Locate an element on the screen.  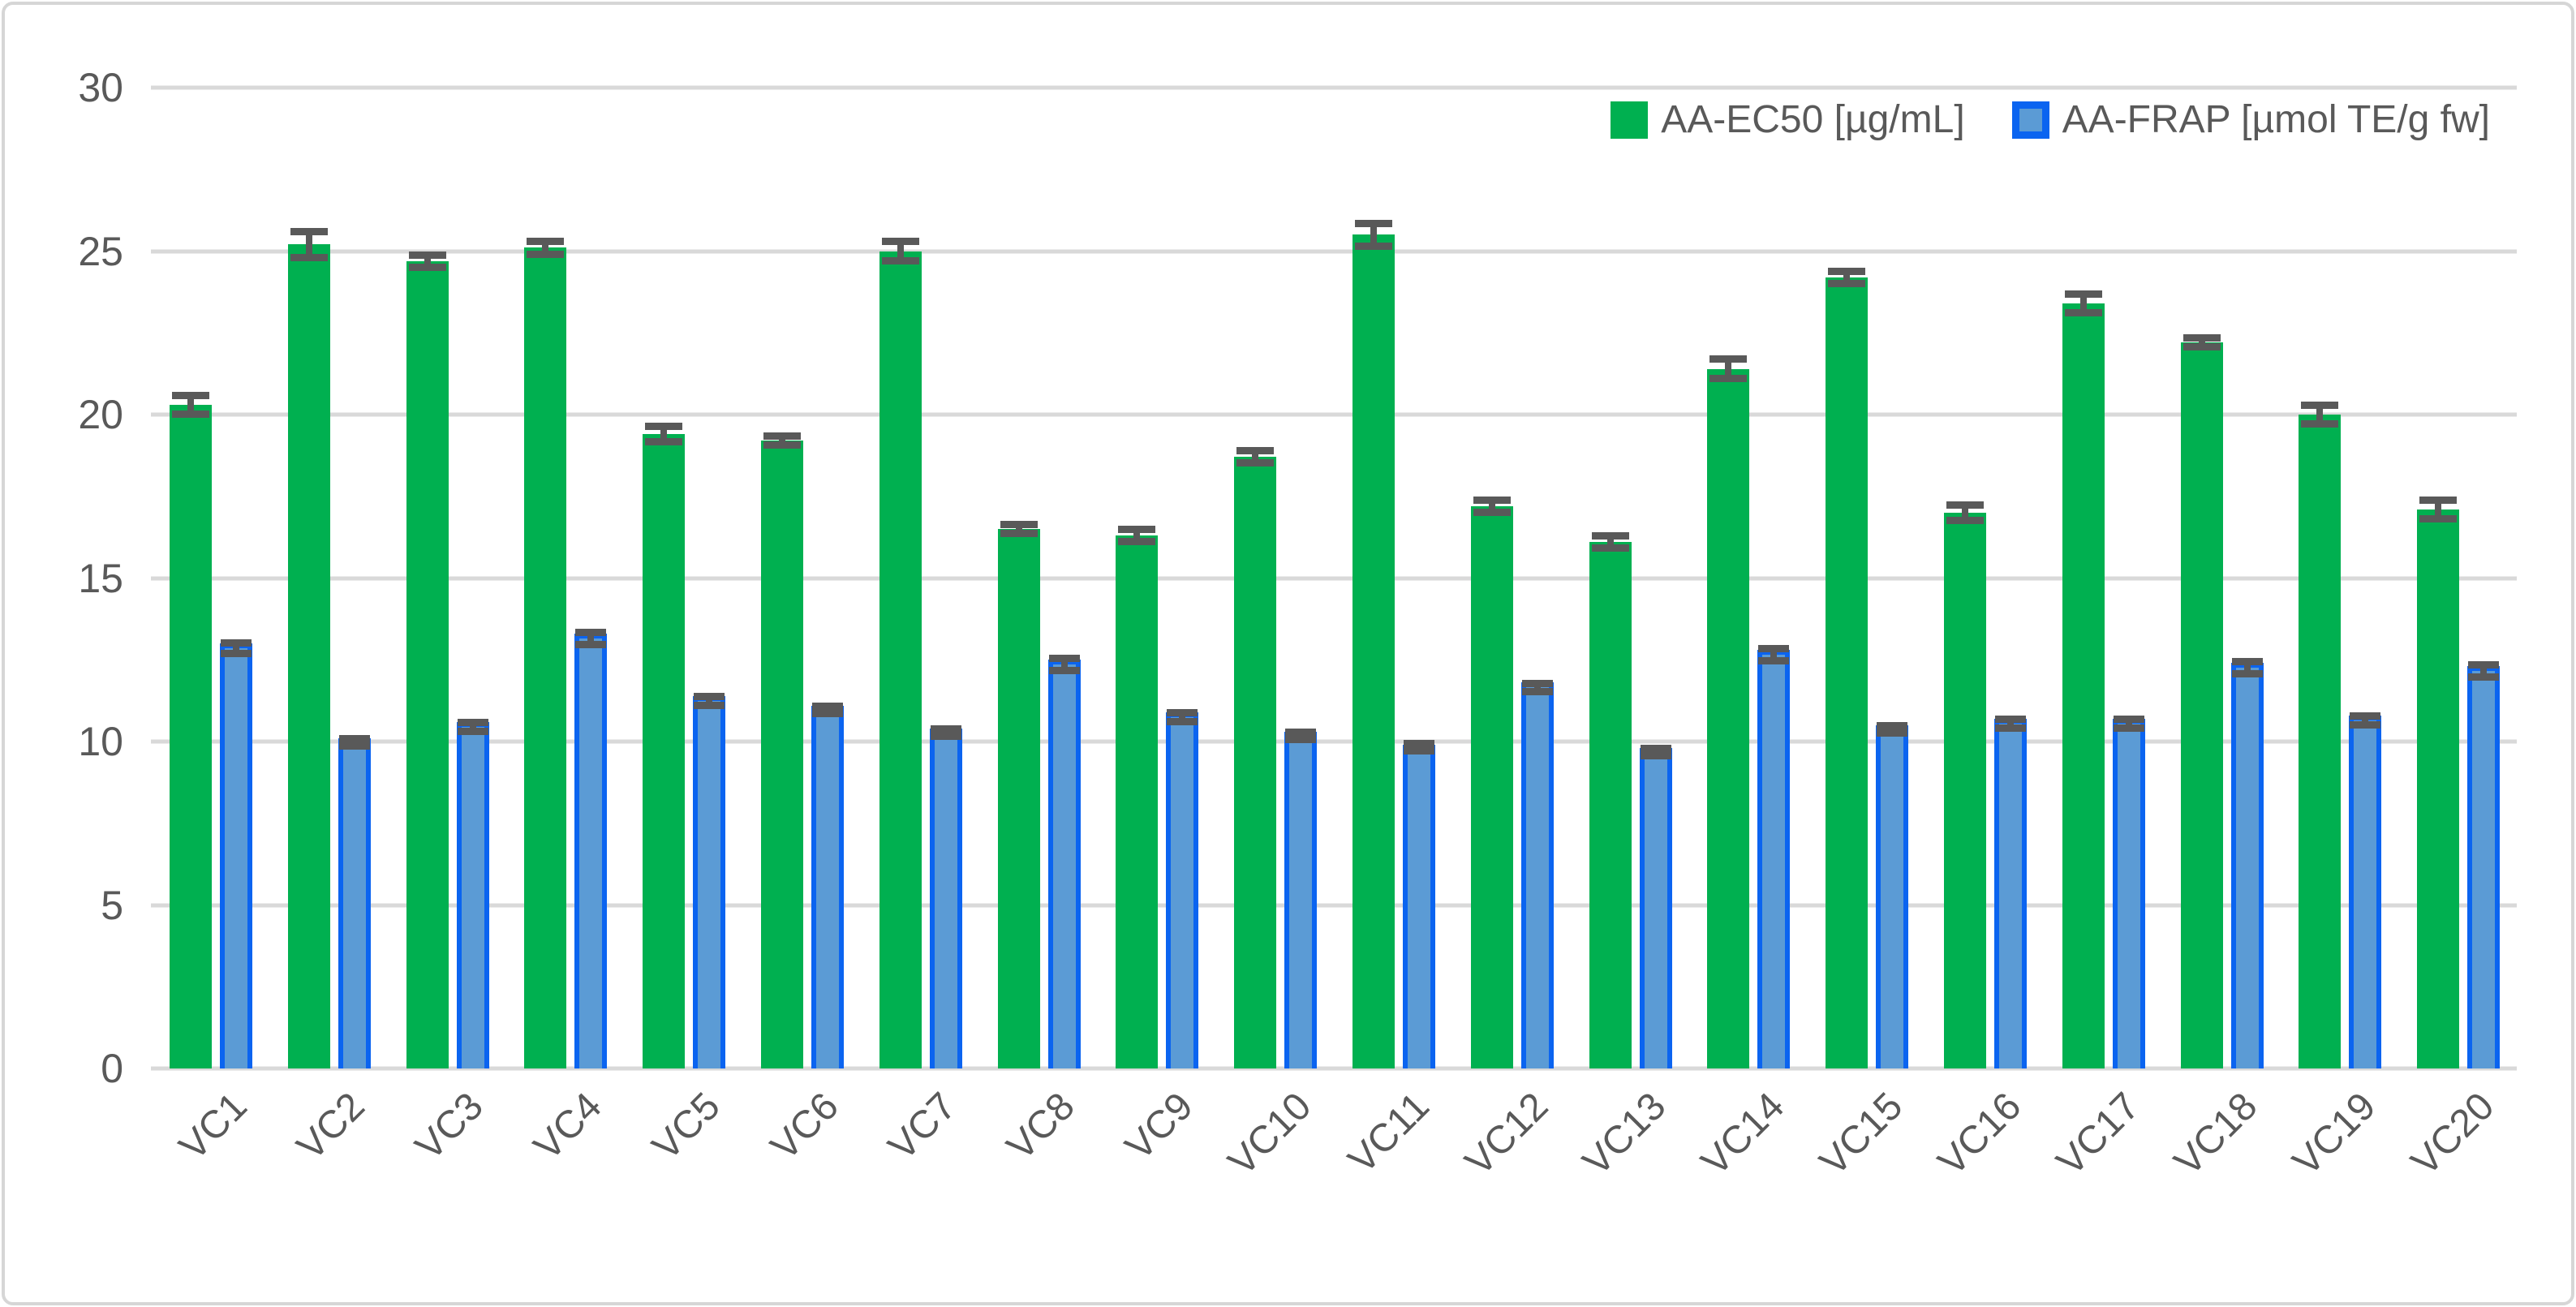
x-tick-label-VC16: VC16 is located at coordinates (1979, 1134).